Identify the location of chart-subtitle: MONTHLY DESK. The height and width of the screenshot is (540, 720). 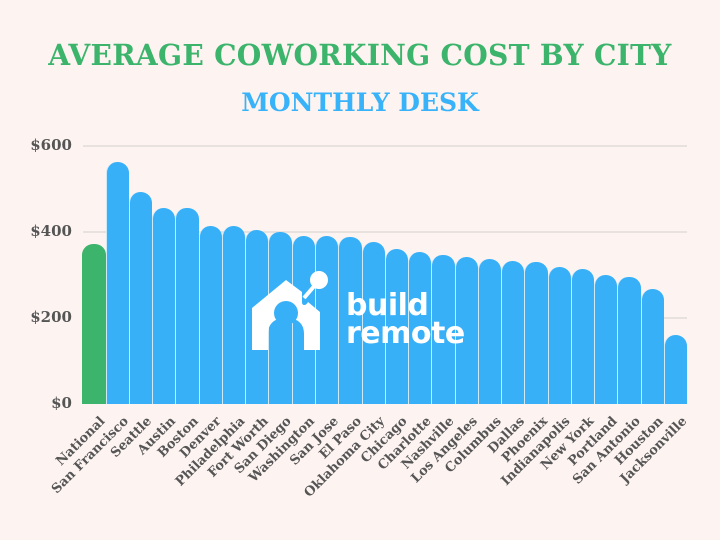
(360, 102).